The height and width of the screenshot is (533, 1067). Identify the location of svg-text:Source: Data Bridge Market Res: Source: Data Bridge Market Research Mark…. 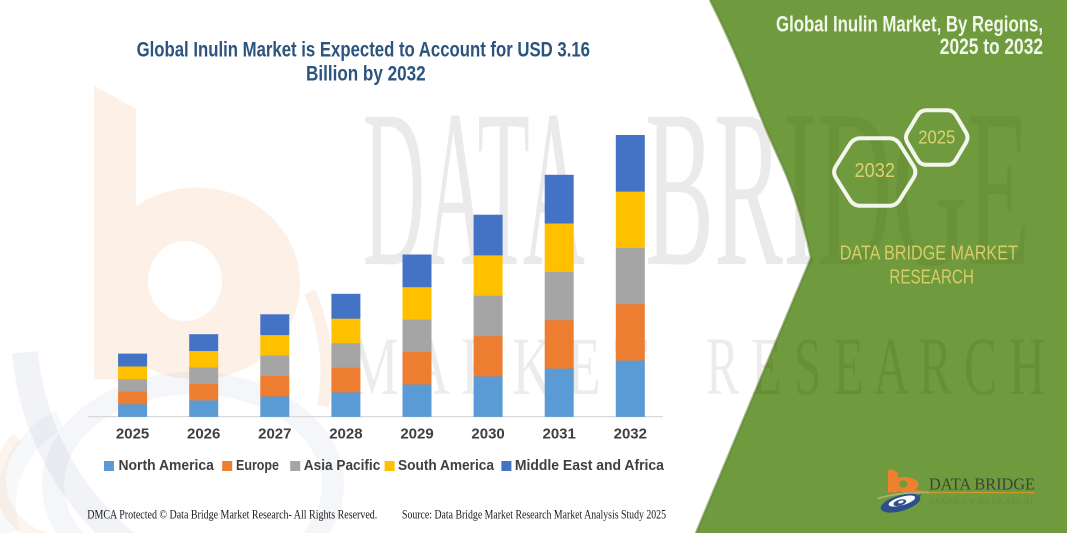
(534, 514).